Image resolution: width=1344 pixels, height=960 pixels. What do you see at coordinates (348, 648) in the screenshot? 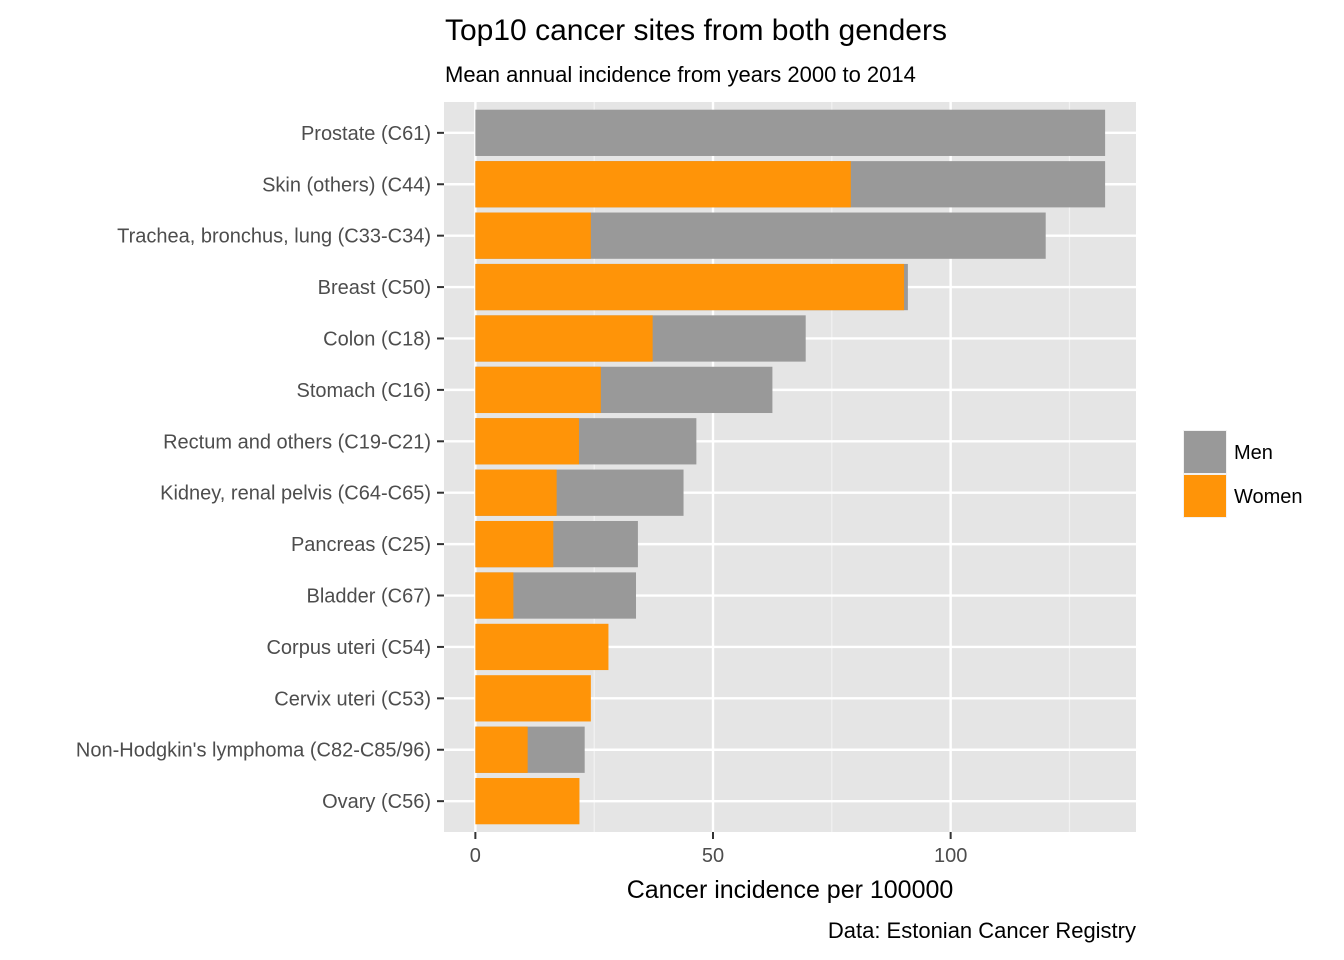
I see `y-tick-label: Corpus uteri (C54)` at bounding box center [348, 648].